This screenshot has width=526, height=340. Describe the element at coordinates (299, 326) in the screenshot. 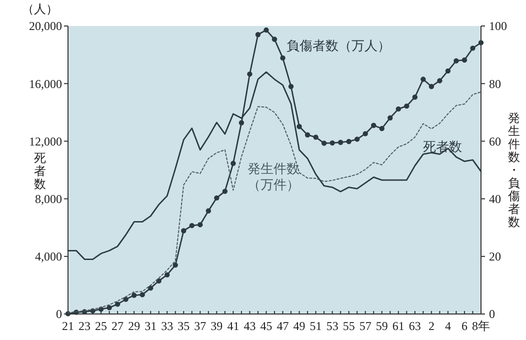

I see `x-tick-label: 49` at that location.